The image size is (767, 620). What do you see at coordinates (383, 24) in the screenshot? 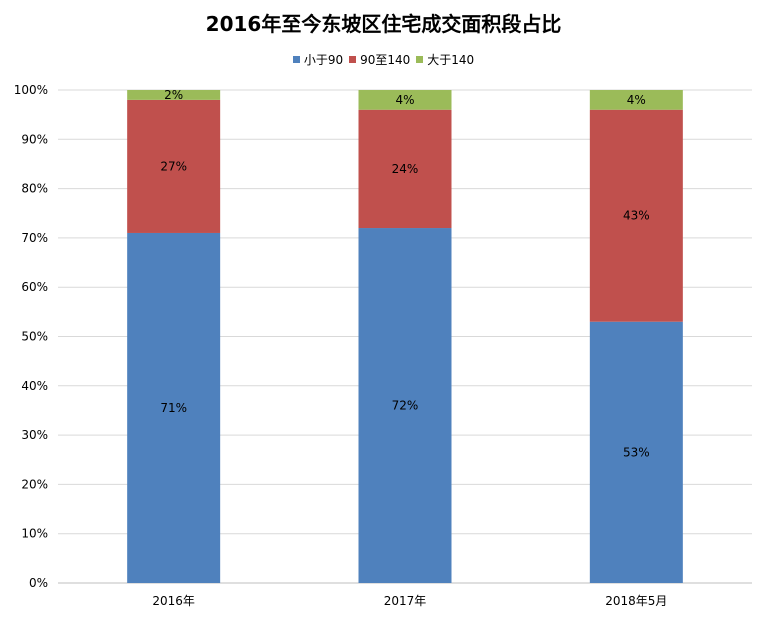
I see `chart-title: 2016年至今东坡区住宅成交面积段占比` at bounding box center [383, 24].